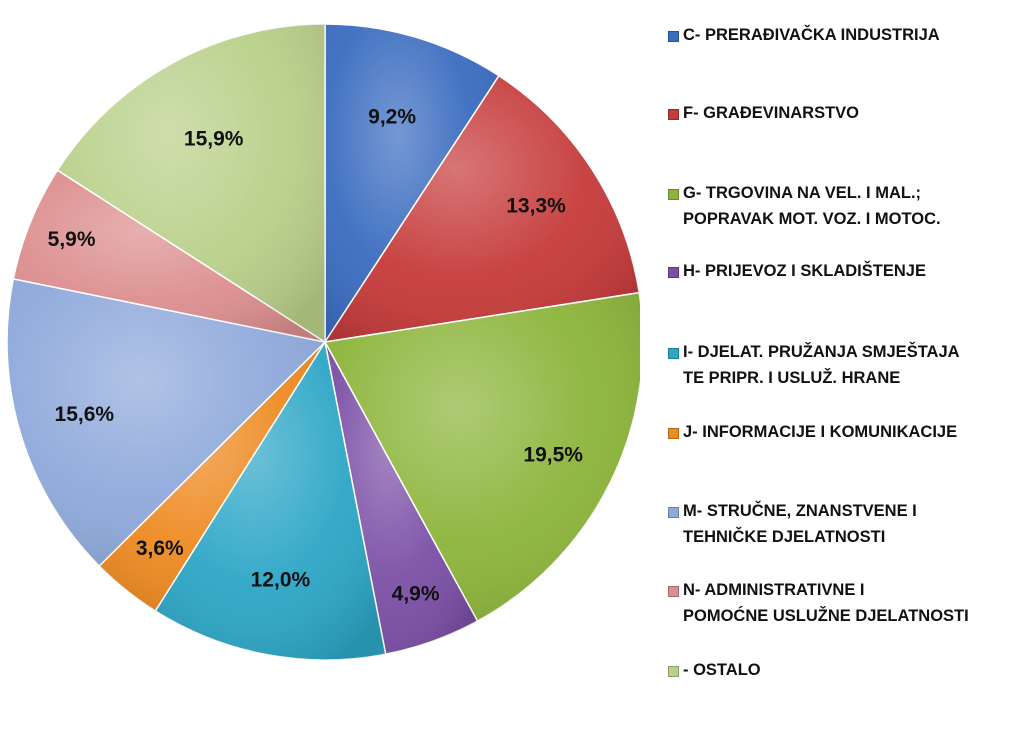 The height and width of the screenshot is (735, 1024). Describe the element at coordinates (160, 548) in the screenshot. I see `data-label-6: 3,6%` at that location.